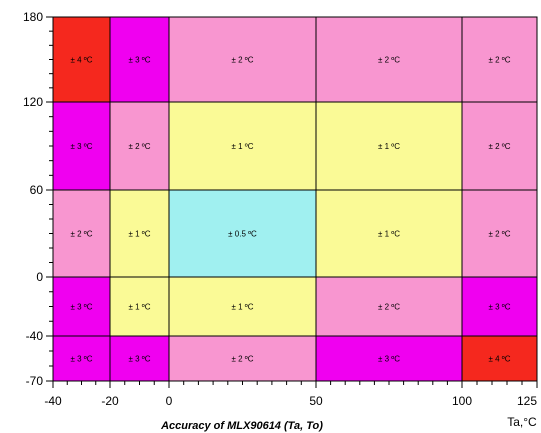 This screenshot has height=433, width=541. What do you see at coordinates (35, 381) in the screenshot?
I see `y-tick-label: -70` at bounding box center [35, 381].